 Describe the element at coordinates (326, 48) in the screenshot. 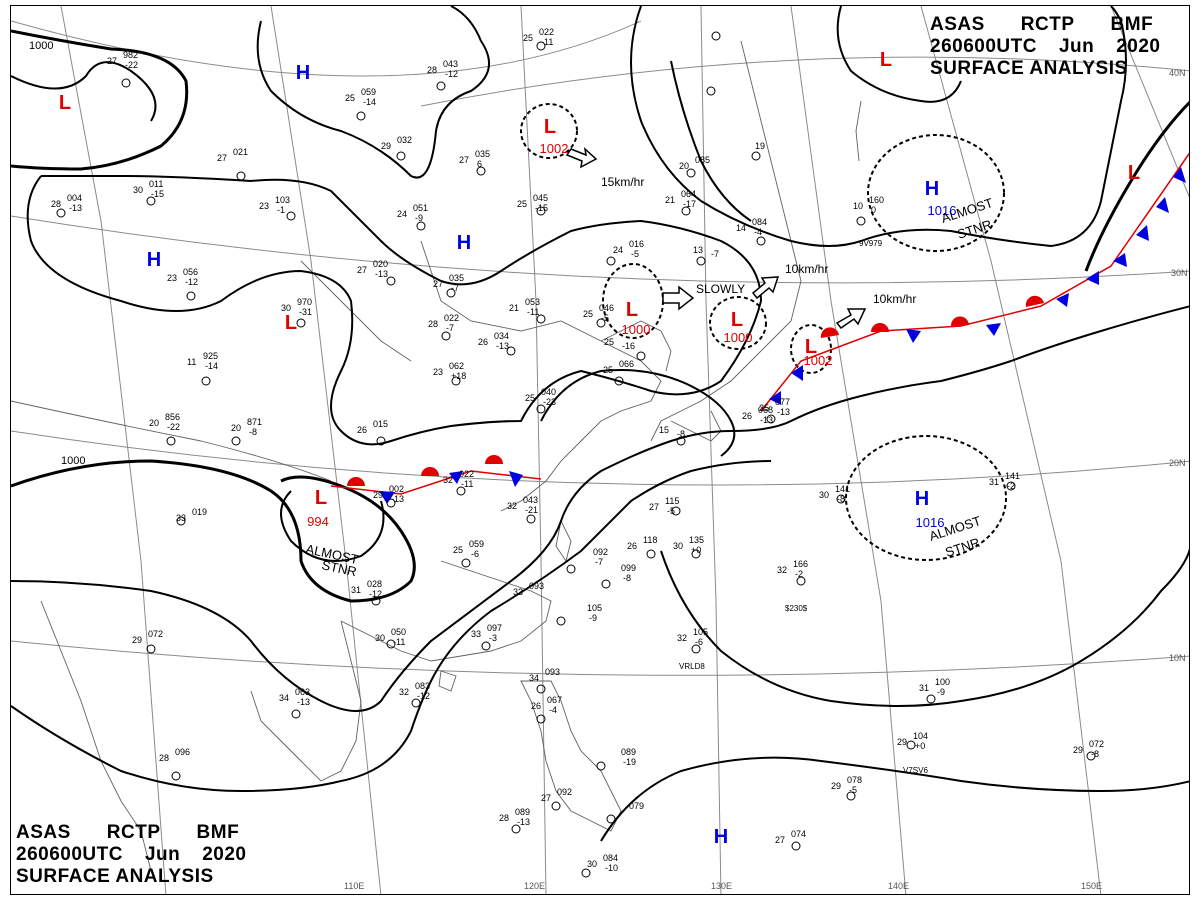

I see `parallel-50n` at that location.